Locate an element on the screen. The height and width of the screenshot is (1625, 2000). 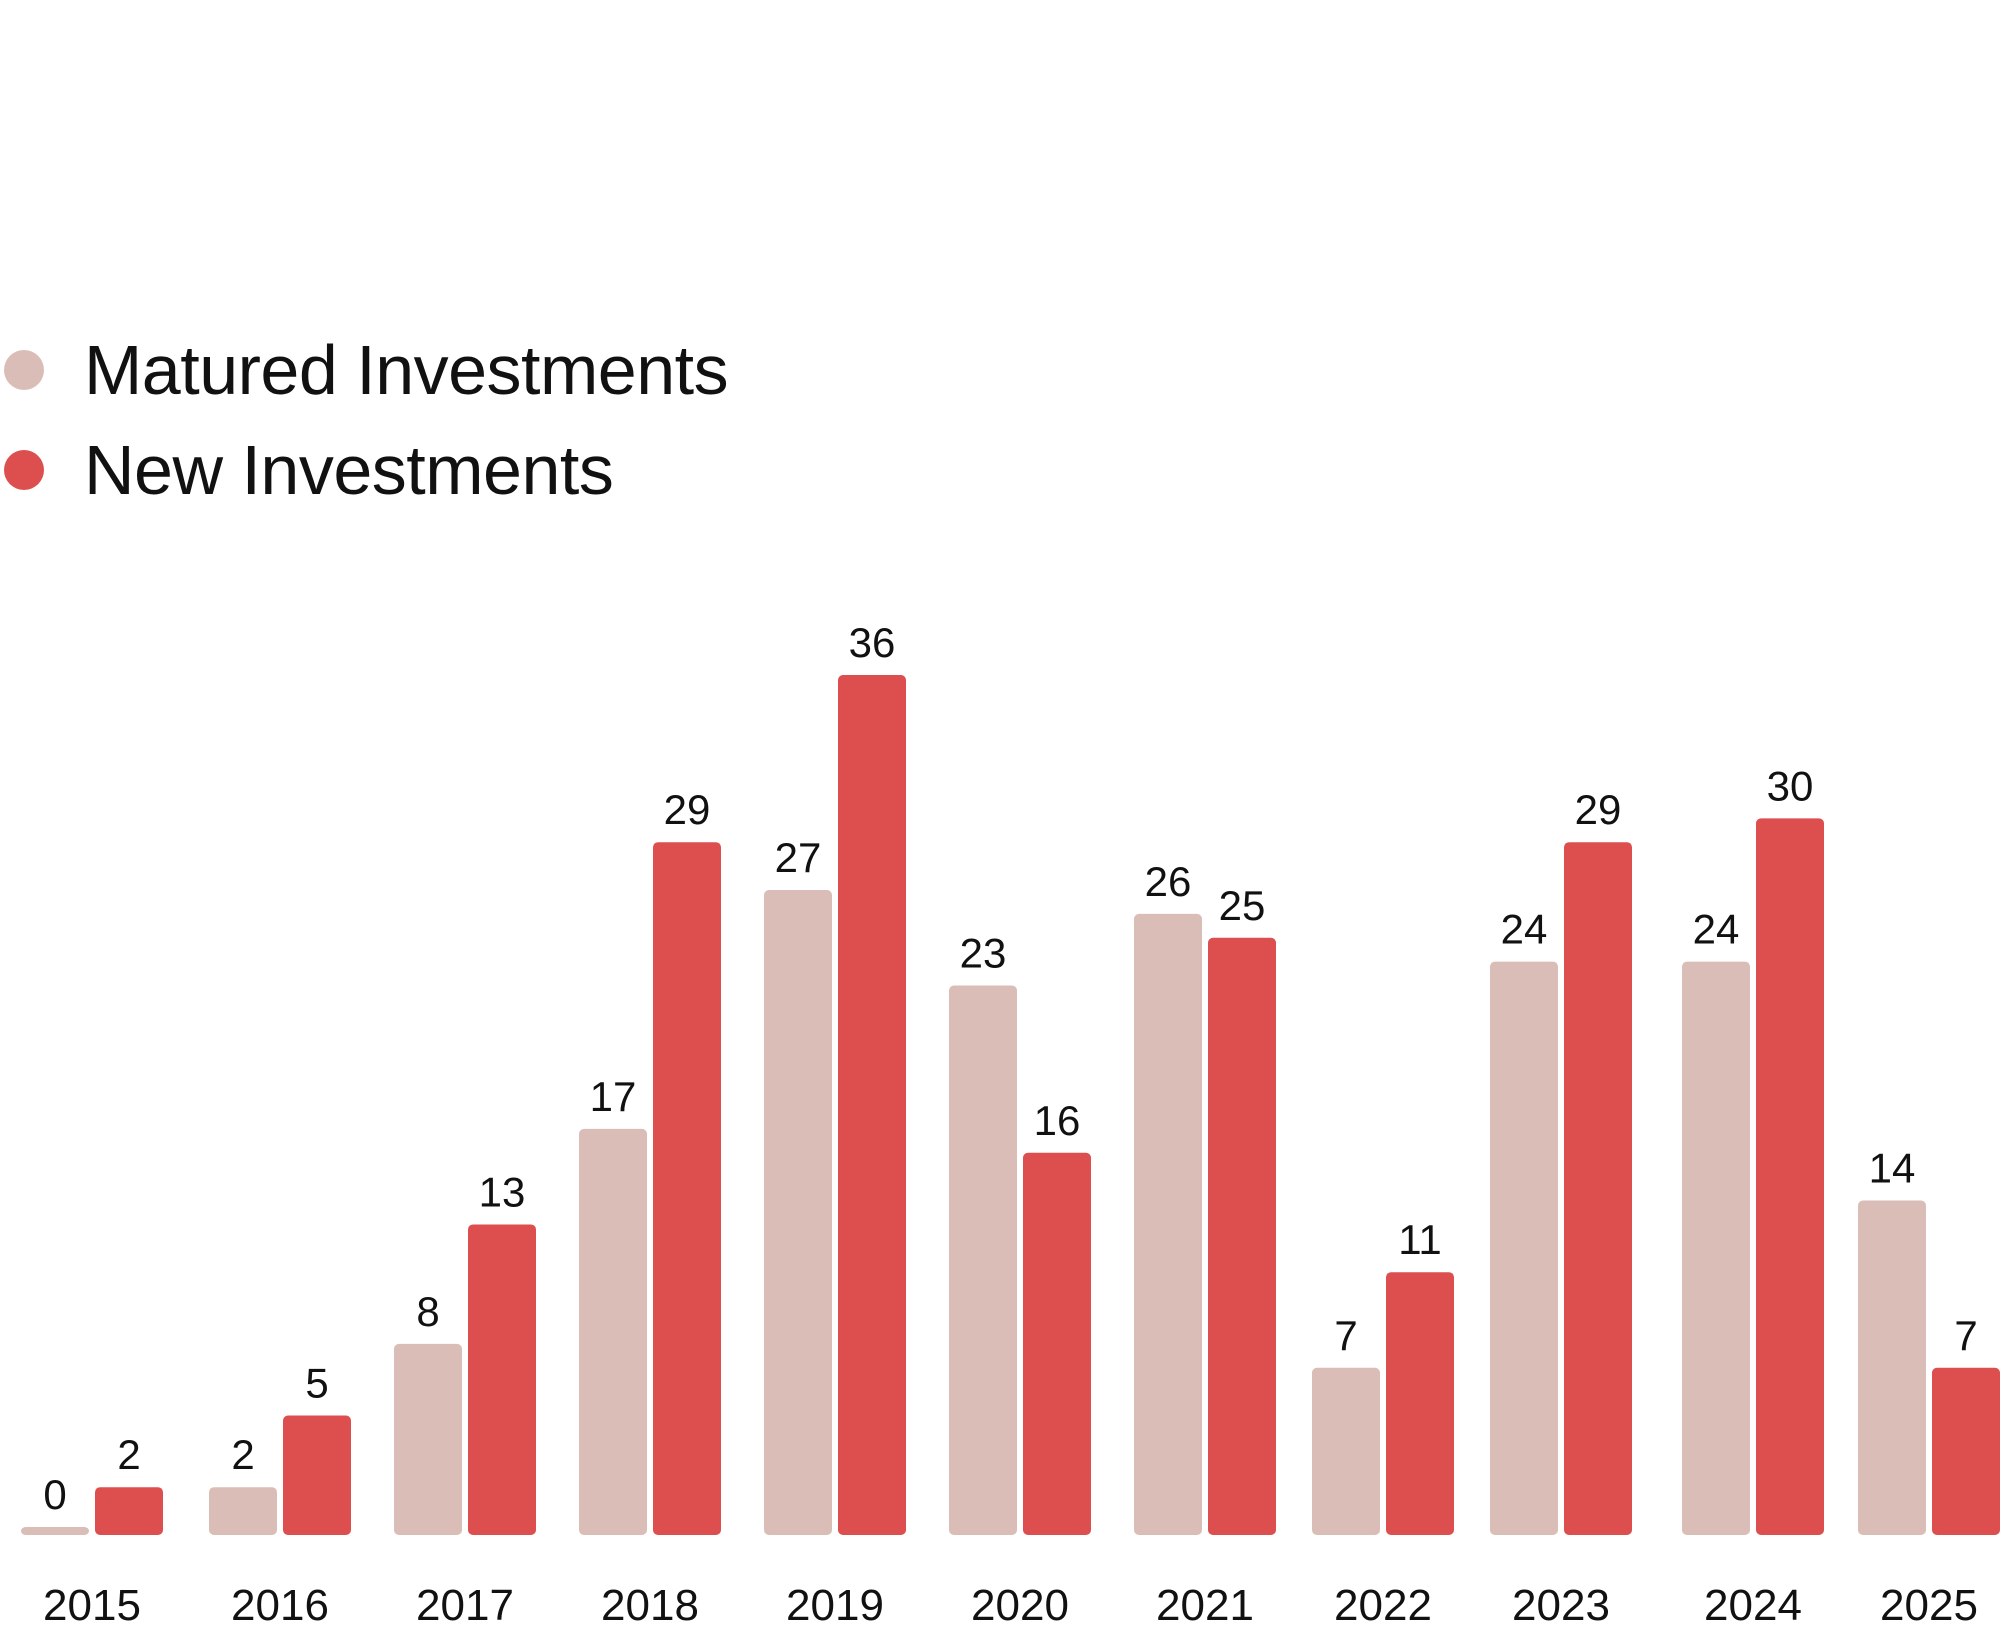
x-tick-label-2015: 2015 is located at coordinates (92, 1603).